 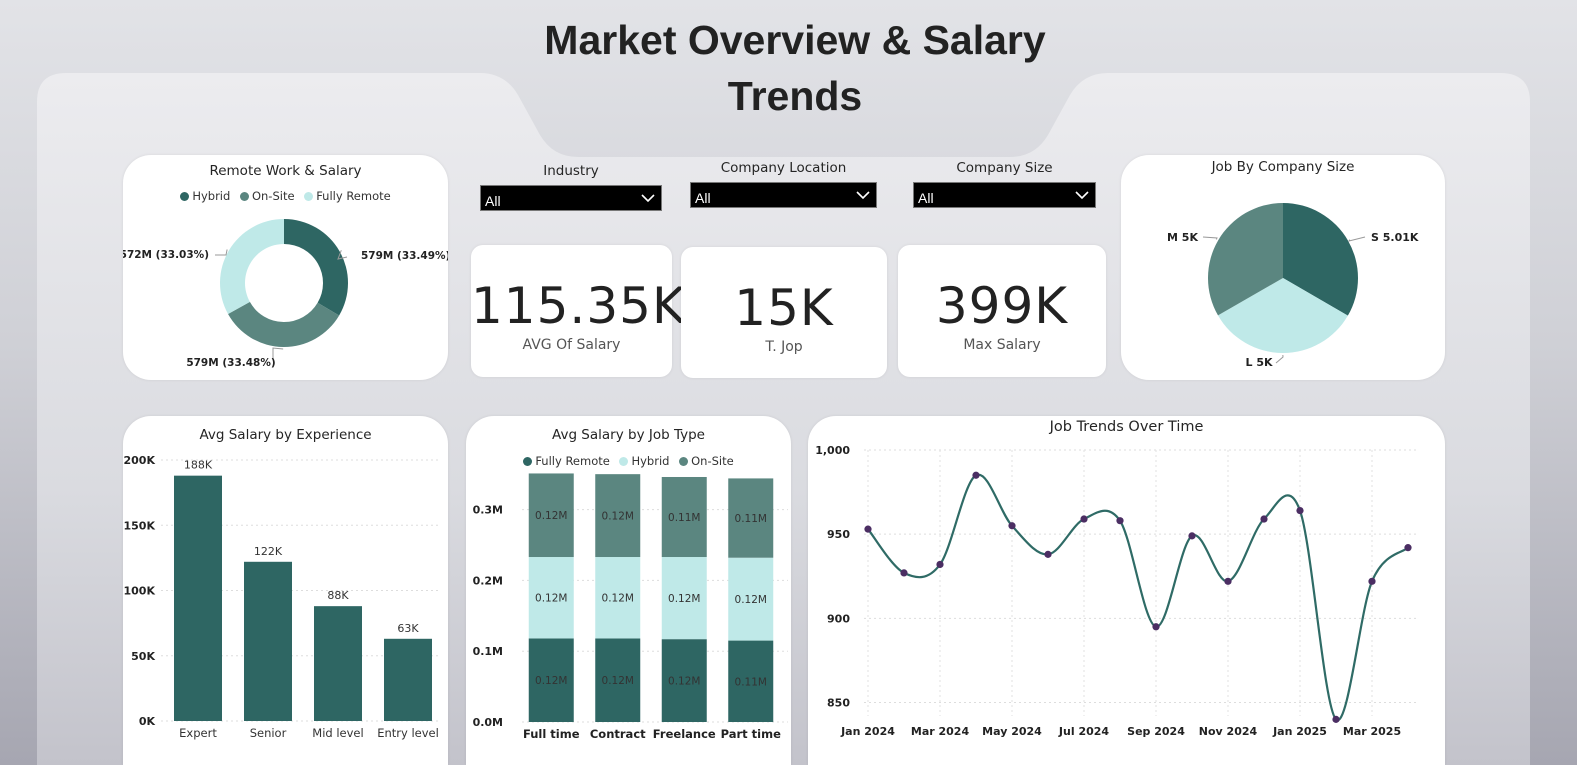 What do you see at coordinates (198, 598) in the screenshot?
I see `bar-expert` at bounding box center [198, 598].